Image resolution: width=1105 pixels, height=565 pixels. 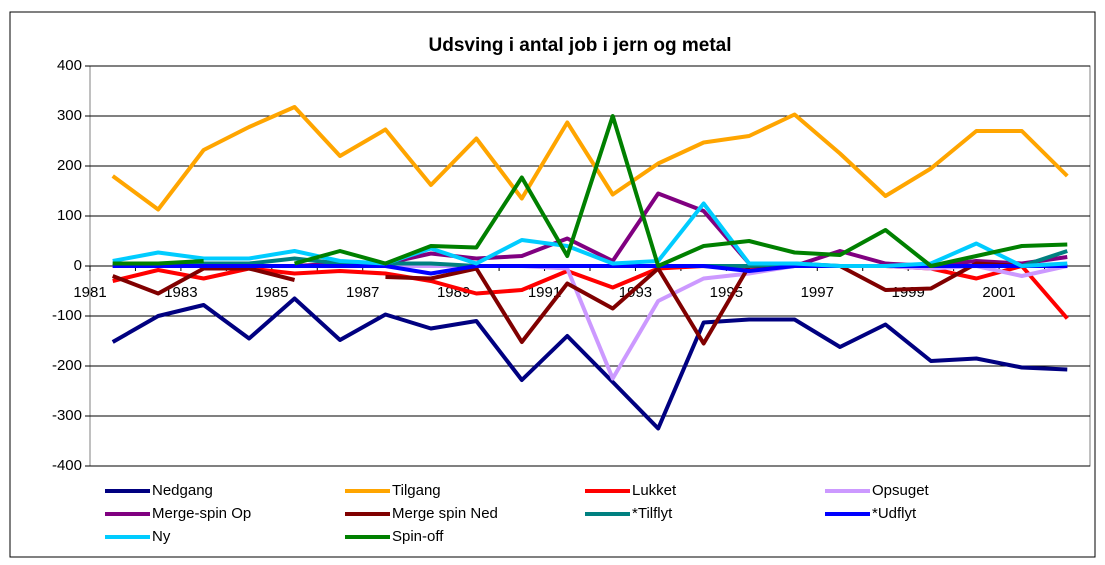 What do you see at coordinates (67, 415) in the screenshot?
I see `y-tick-label: -300` at bounding box center [67, 415].